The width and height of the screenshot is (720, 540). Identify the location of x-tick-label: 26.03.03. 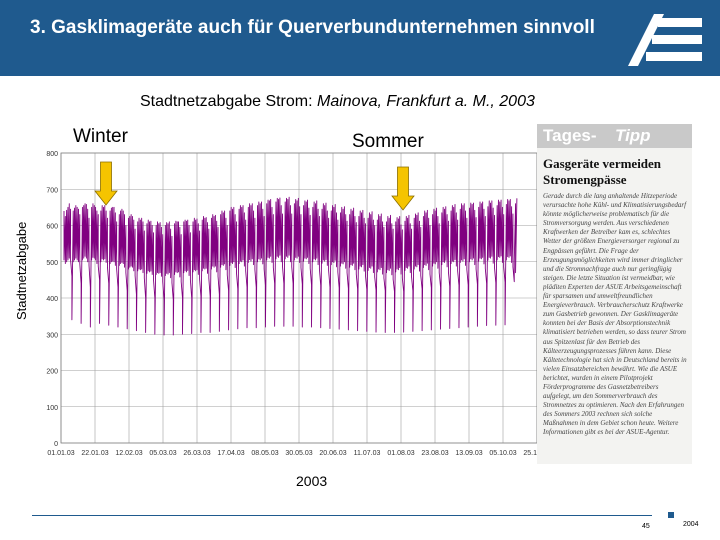
(196, 453).